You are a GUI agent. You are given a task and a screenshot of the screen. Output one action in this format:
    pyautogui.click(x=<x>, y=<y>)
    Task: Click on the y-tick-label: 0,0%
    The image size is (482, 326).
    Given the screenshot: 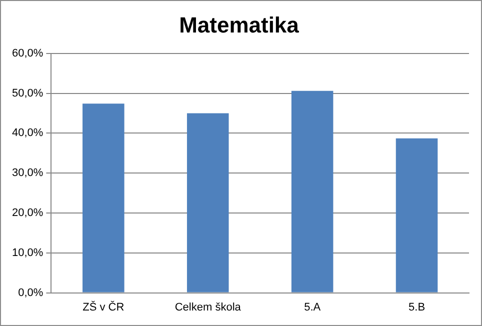 What is the action you would take?
    pyautogui.click(x=31, y=292)
    